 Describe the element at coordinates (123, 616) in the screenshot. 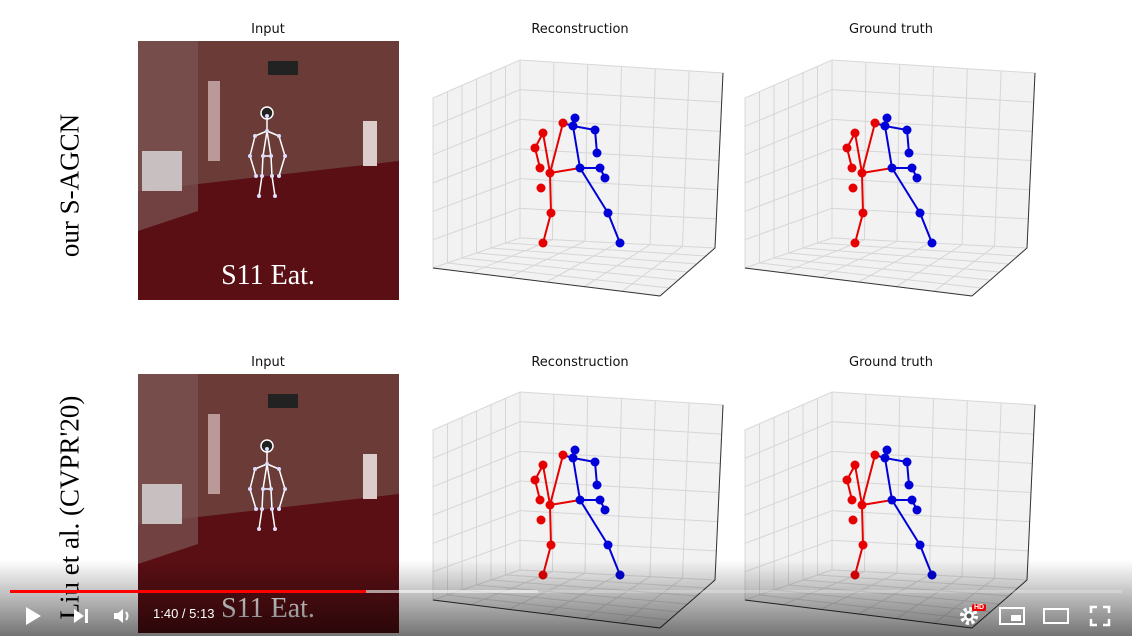

I see `volume-button` at that location.